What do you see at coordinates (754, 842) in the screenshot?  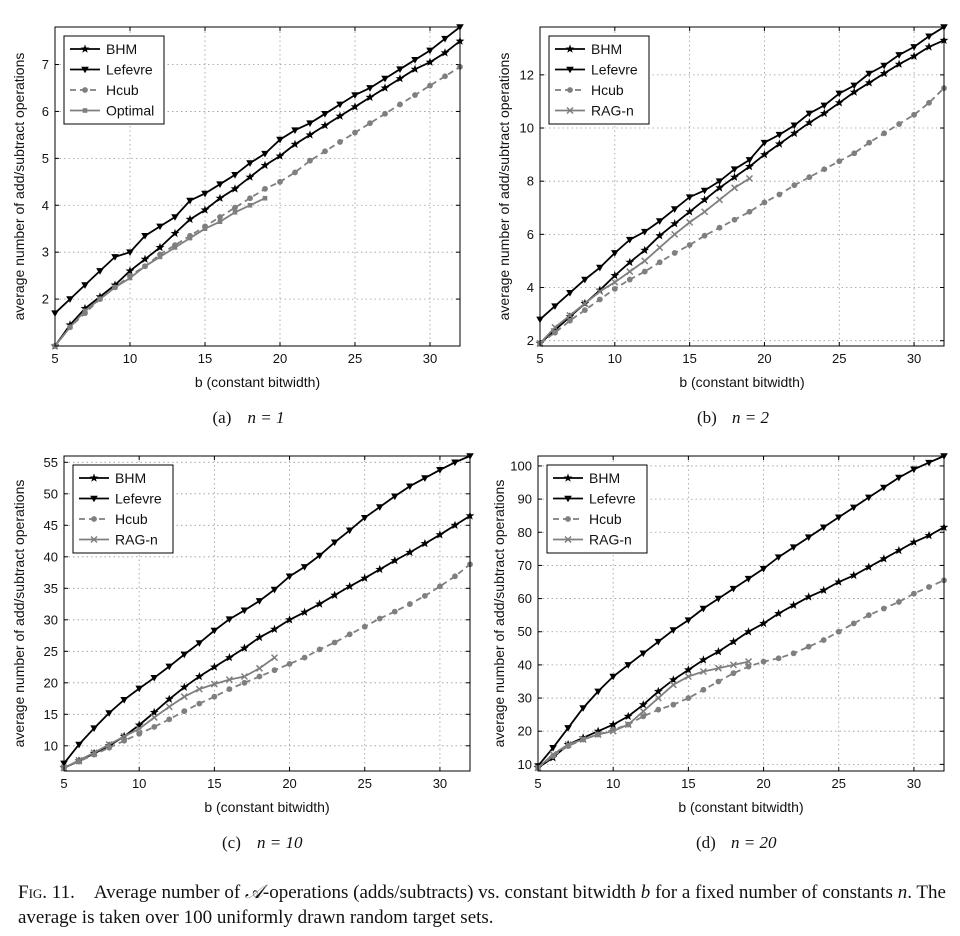 I see `subcaption-equation: n = 20` at bounding box center [754, 842].